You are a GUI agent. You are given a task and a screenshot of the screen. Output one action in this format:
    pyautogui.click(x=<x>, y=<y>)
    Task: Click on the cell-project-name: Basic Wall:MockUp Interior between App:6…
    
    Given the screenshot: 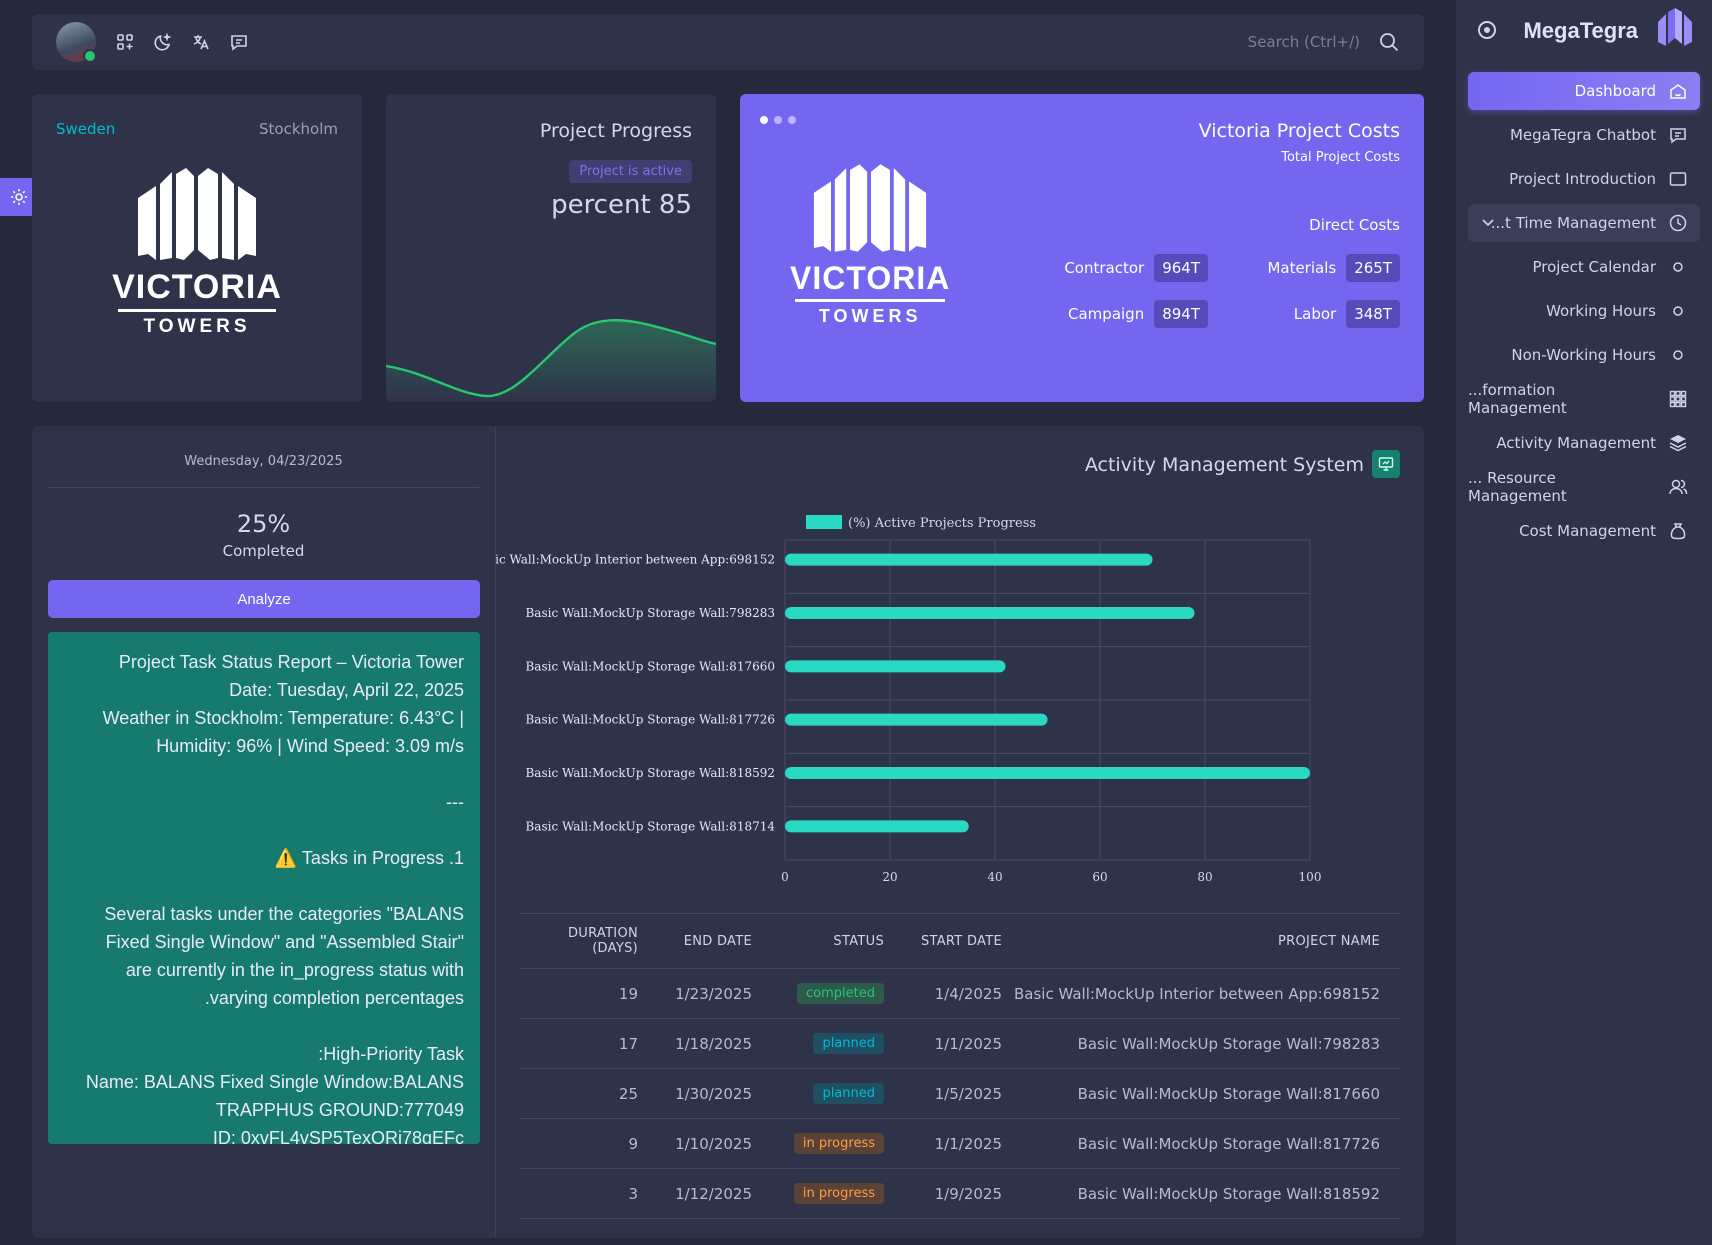 What is the action you would take?
    pyautogui.click(x=1197, y=993)
    